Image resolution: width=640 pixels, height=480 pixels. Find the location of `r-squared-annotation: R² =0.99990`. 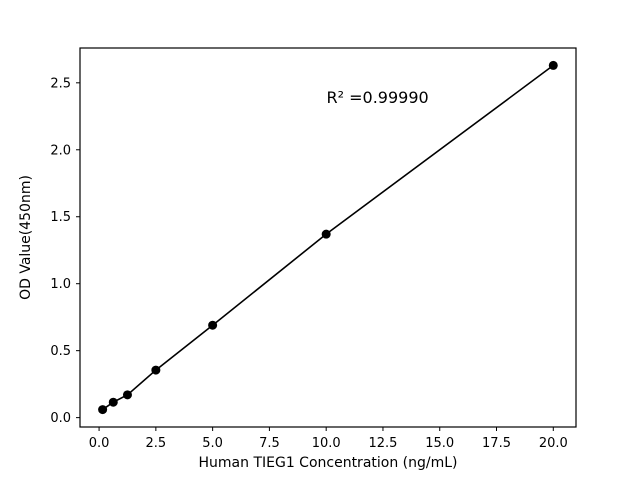

r-squared-annotation: R² =0.99990 is located at coordinates (378, 97).